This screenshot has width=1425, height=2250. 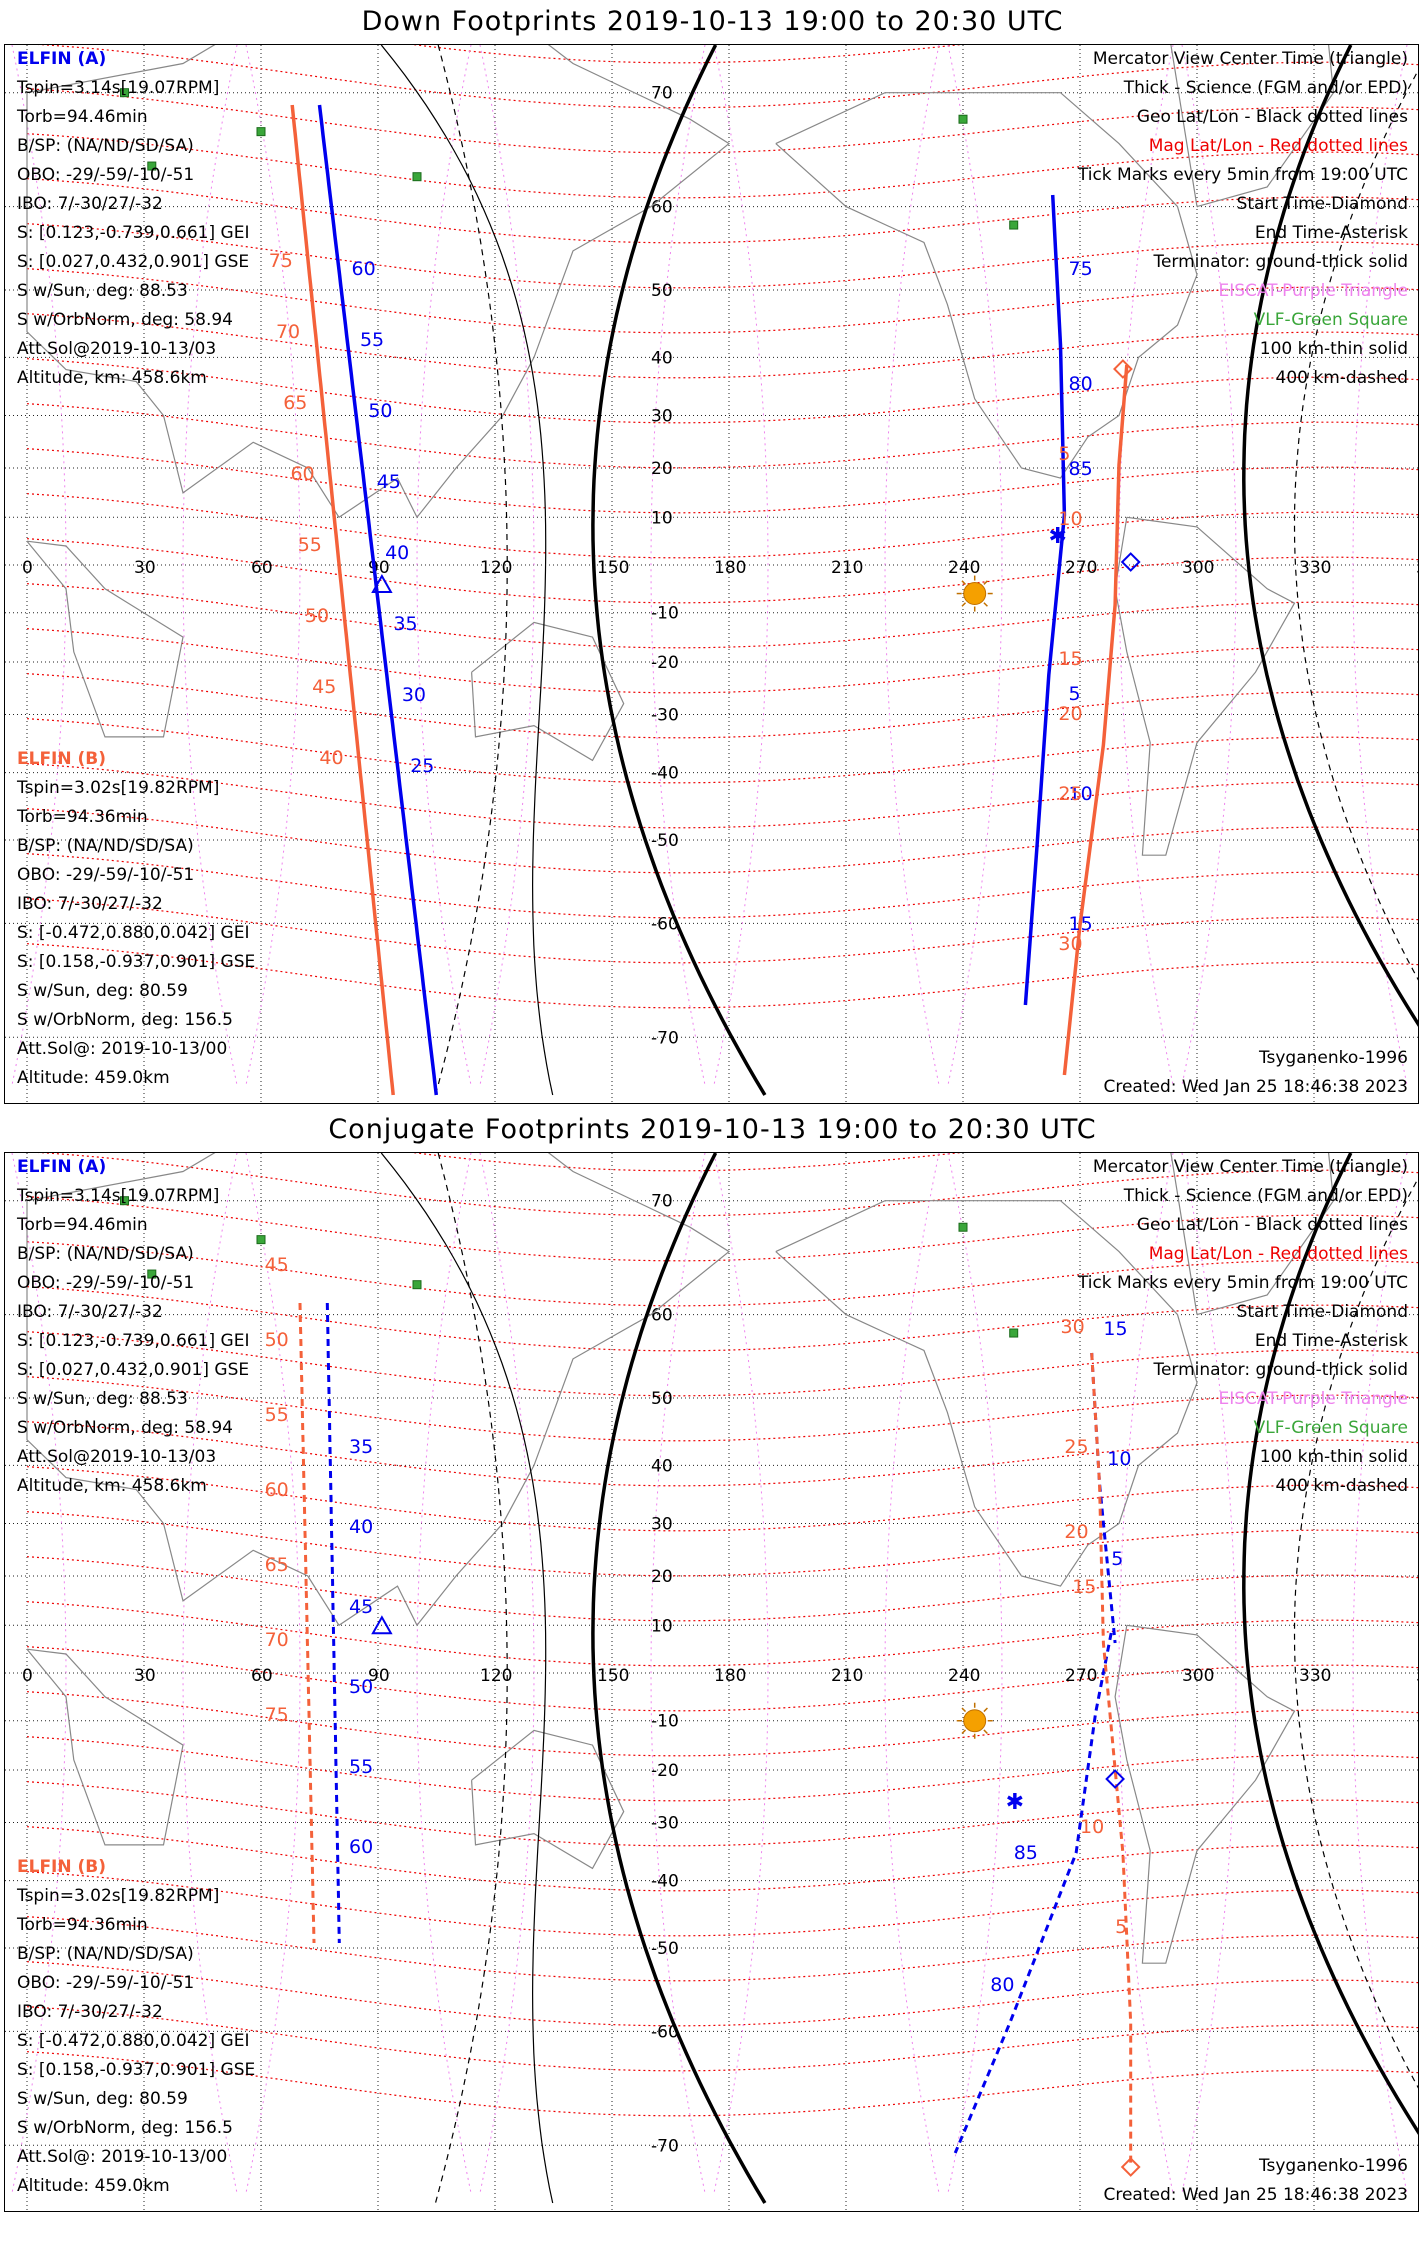 What do you see at coordinates (1070, 659) in the screenshot?
I see `elfin-b-tick-label: 15` at bounding box center [1070, 659].